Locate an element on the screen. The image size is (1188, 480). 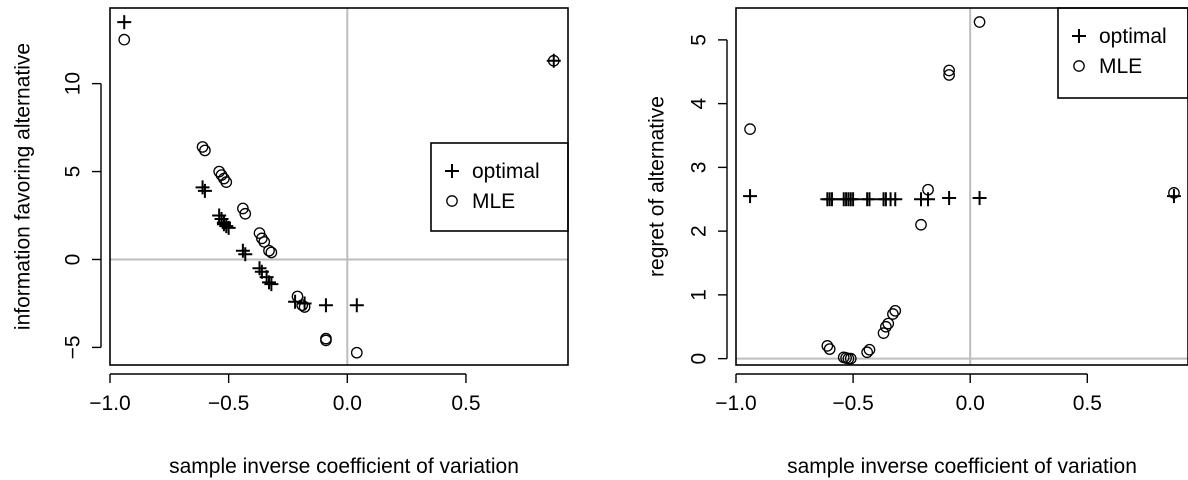
y-axis-label: regret of alternative is located at coordinates (657, 186).